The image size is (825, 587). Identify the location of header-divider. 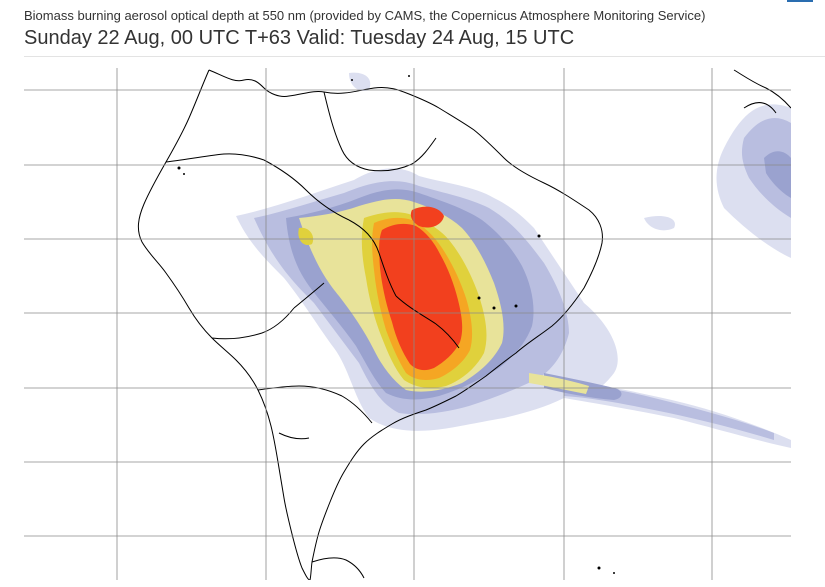
(424, 56).